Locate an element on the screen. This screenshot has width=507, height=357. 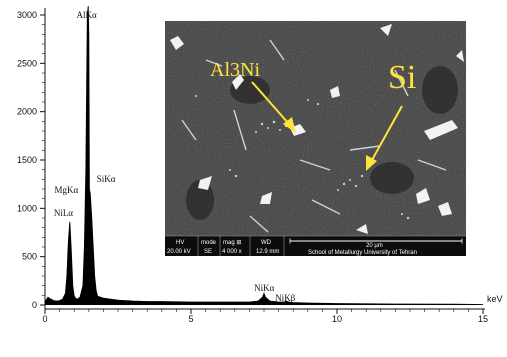
al3ni-arrowhead is located at coordinates (289, 125).